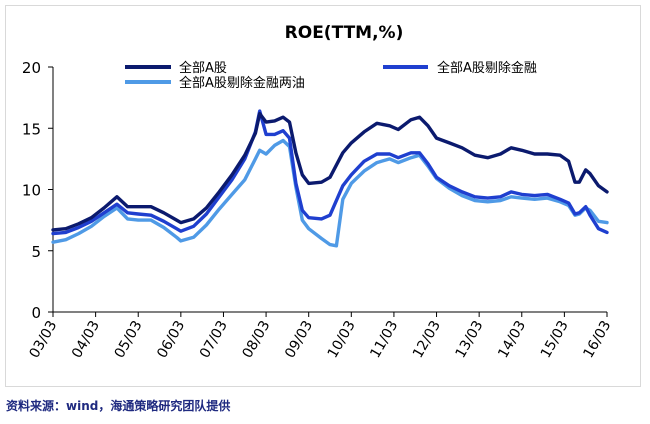 The image size is (650, 424). What do you see at coordinates (597, 339) in the screenshot?
I see `x-tick-label: 16/03` at bounding box center [597, 339].